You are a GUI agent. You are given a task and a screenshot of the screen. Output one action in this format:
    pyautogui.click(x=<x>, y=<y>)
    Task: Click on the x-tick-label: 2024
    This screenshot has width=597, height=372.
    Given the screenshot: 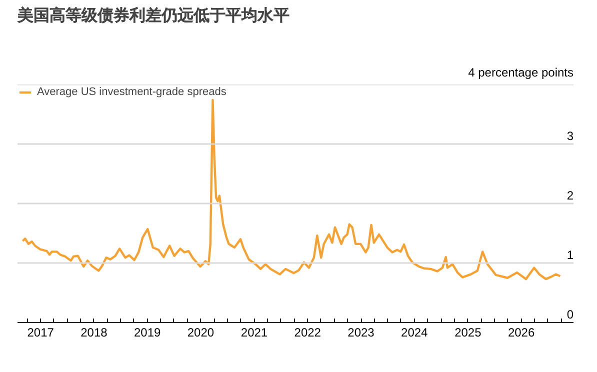 What is the action you would take?
    pyautogui.click(x=414, y=333)
    